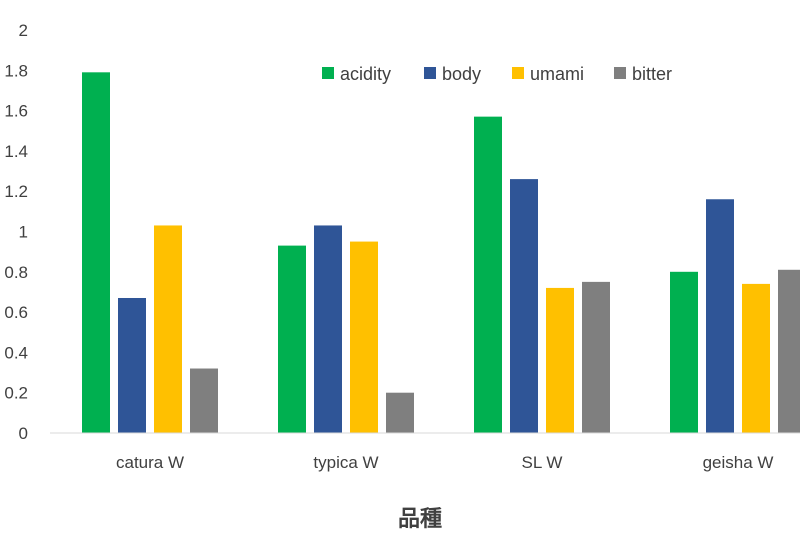 This screenshot has height=560, width=800. I want to click on y-tick-label: 1.4, so click(16, 151).